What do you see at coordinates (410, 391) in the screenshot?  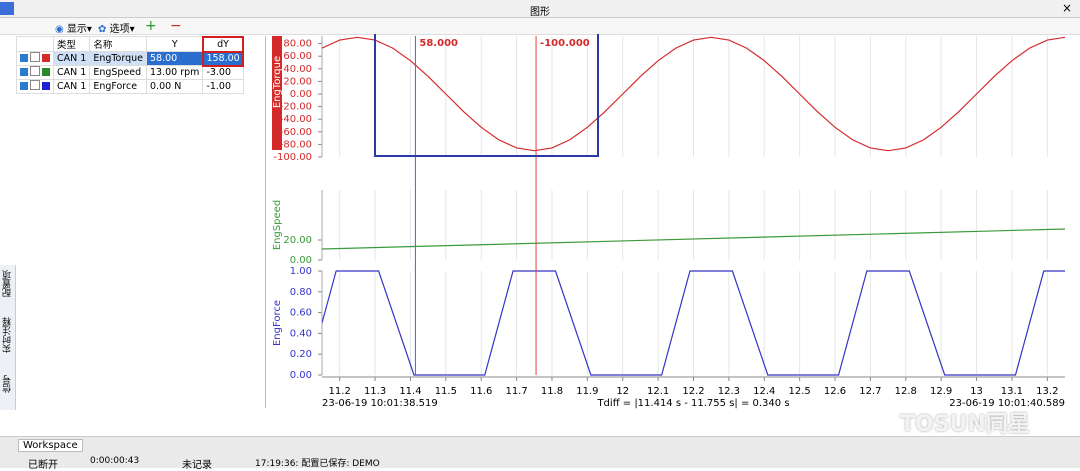 I see `x-tick-label: 11.4` at bounding box center [410, 391].